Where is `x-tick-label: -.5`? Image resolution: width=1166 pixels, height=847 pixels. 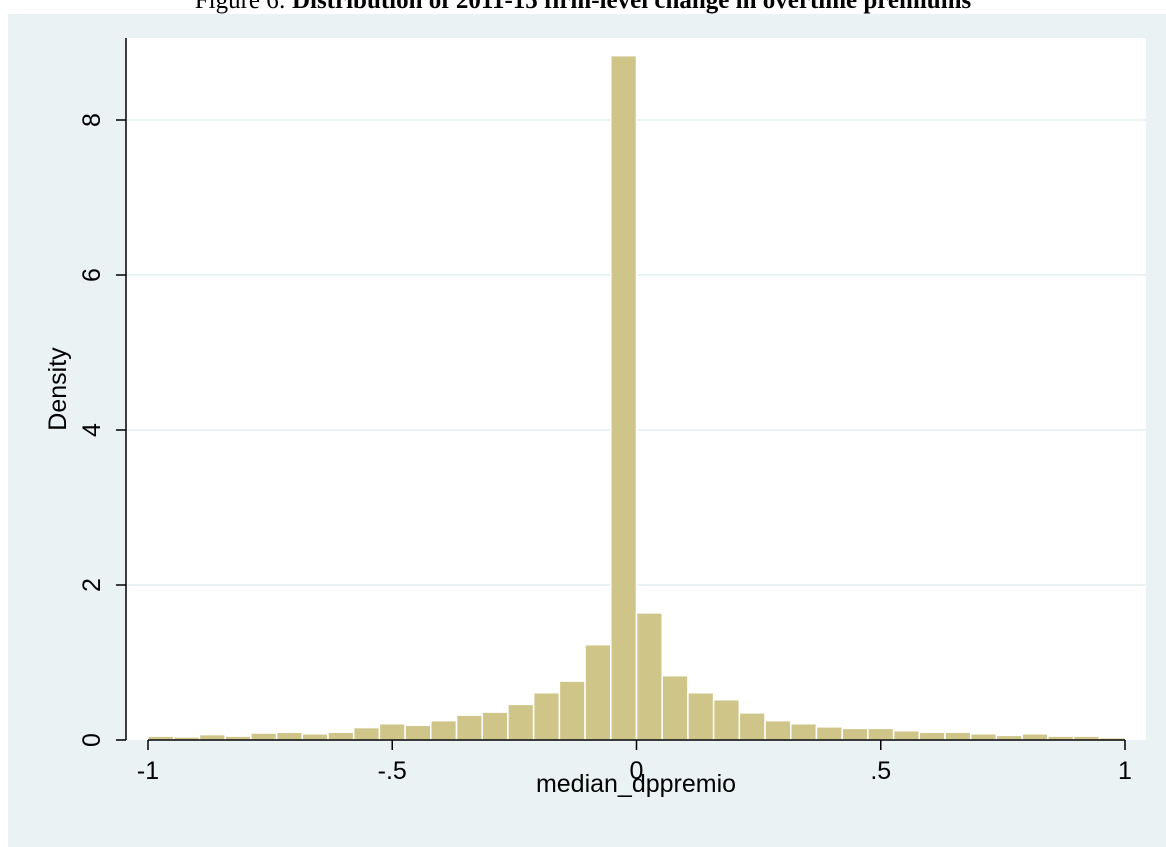 x-tick-label: -.5 is located at coordinates (392, 771).